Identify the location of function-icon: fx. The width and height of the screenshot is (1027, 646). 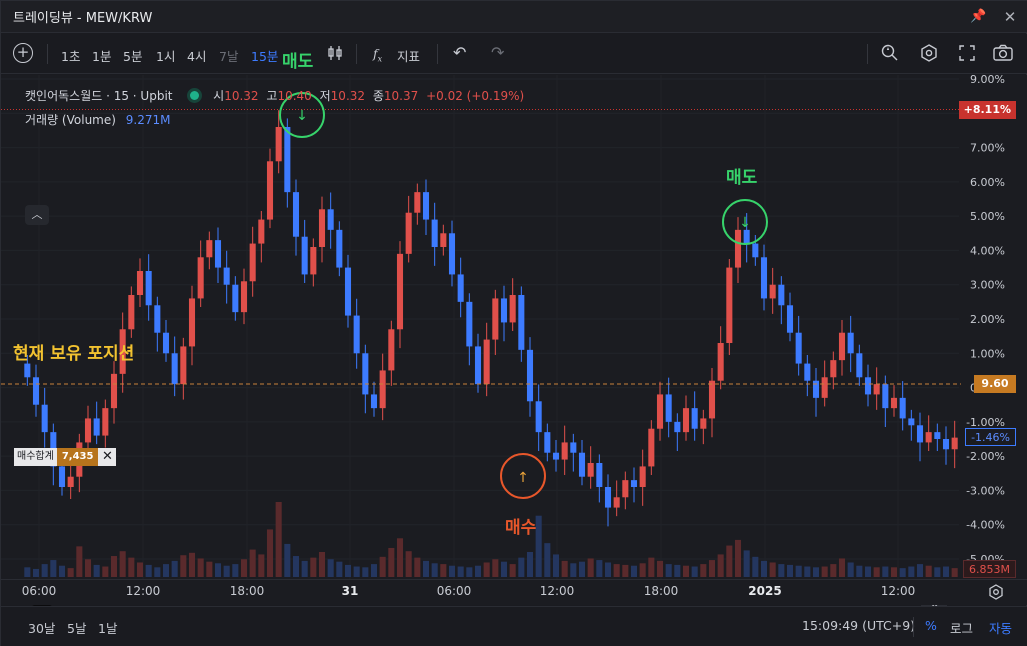
(378, 55).